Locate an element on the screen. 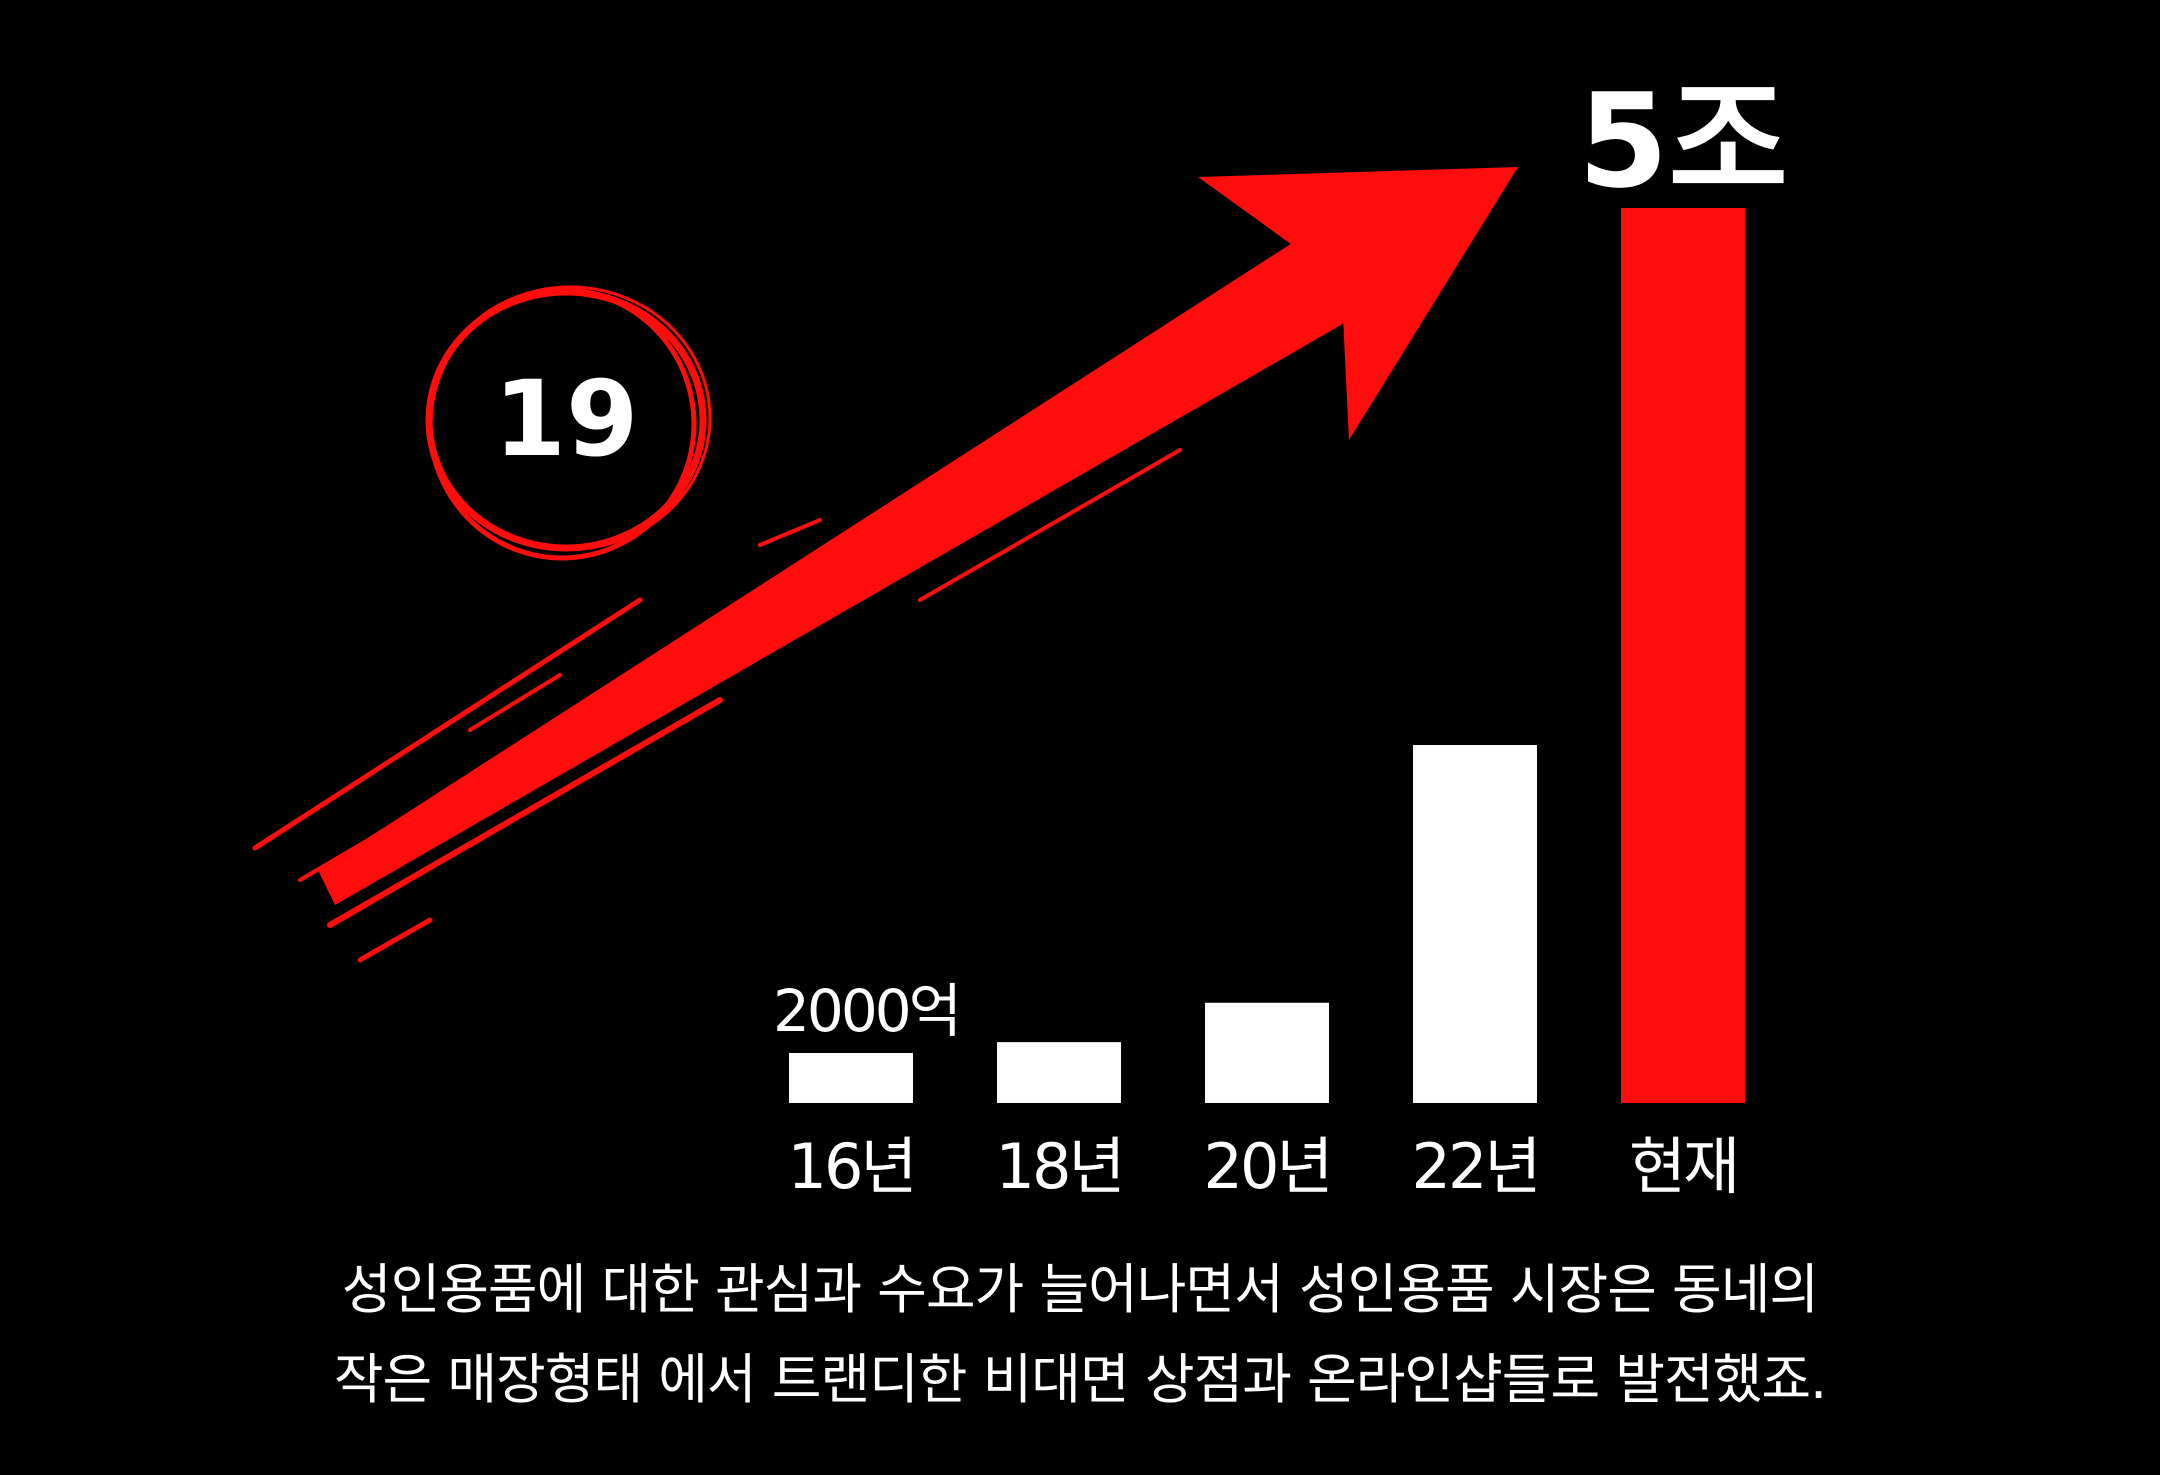 The image size is (2160, 1475). category-label: 현재 is located at coordinates (1683, 1166).